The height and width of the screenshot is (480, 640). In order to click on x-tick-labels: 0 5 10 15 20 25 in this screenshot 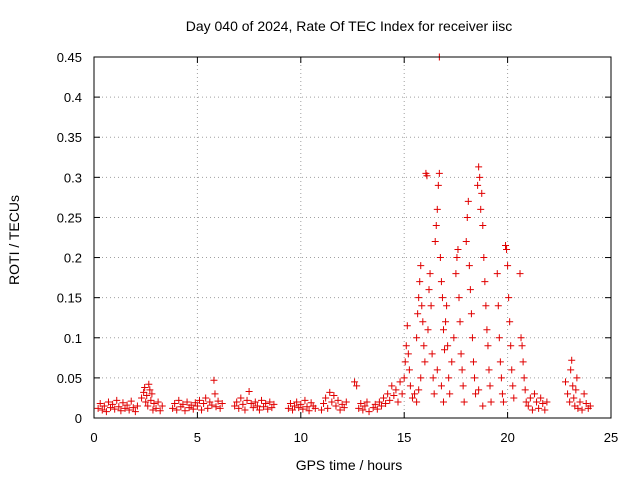, I will do `click(354, 437)`.